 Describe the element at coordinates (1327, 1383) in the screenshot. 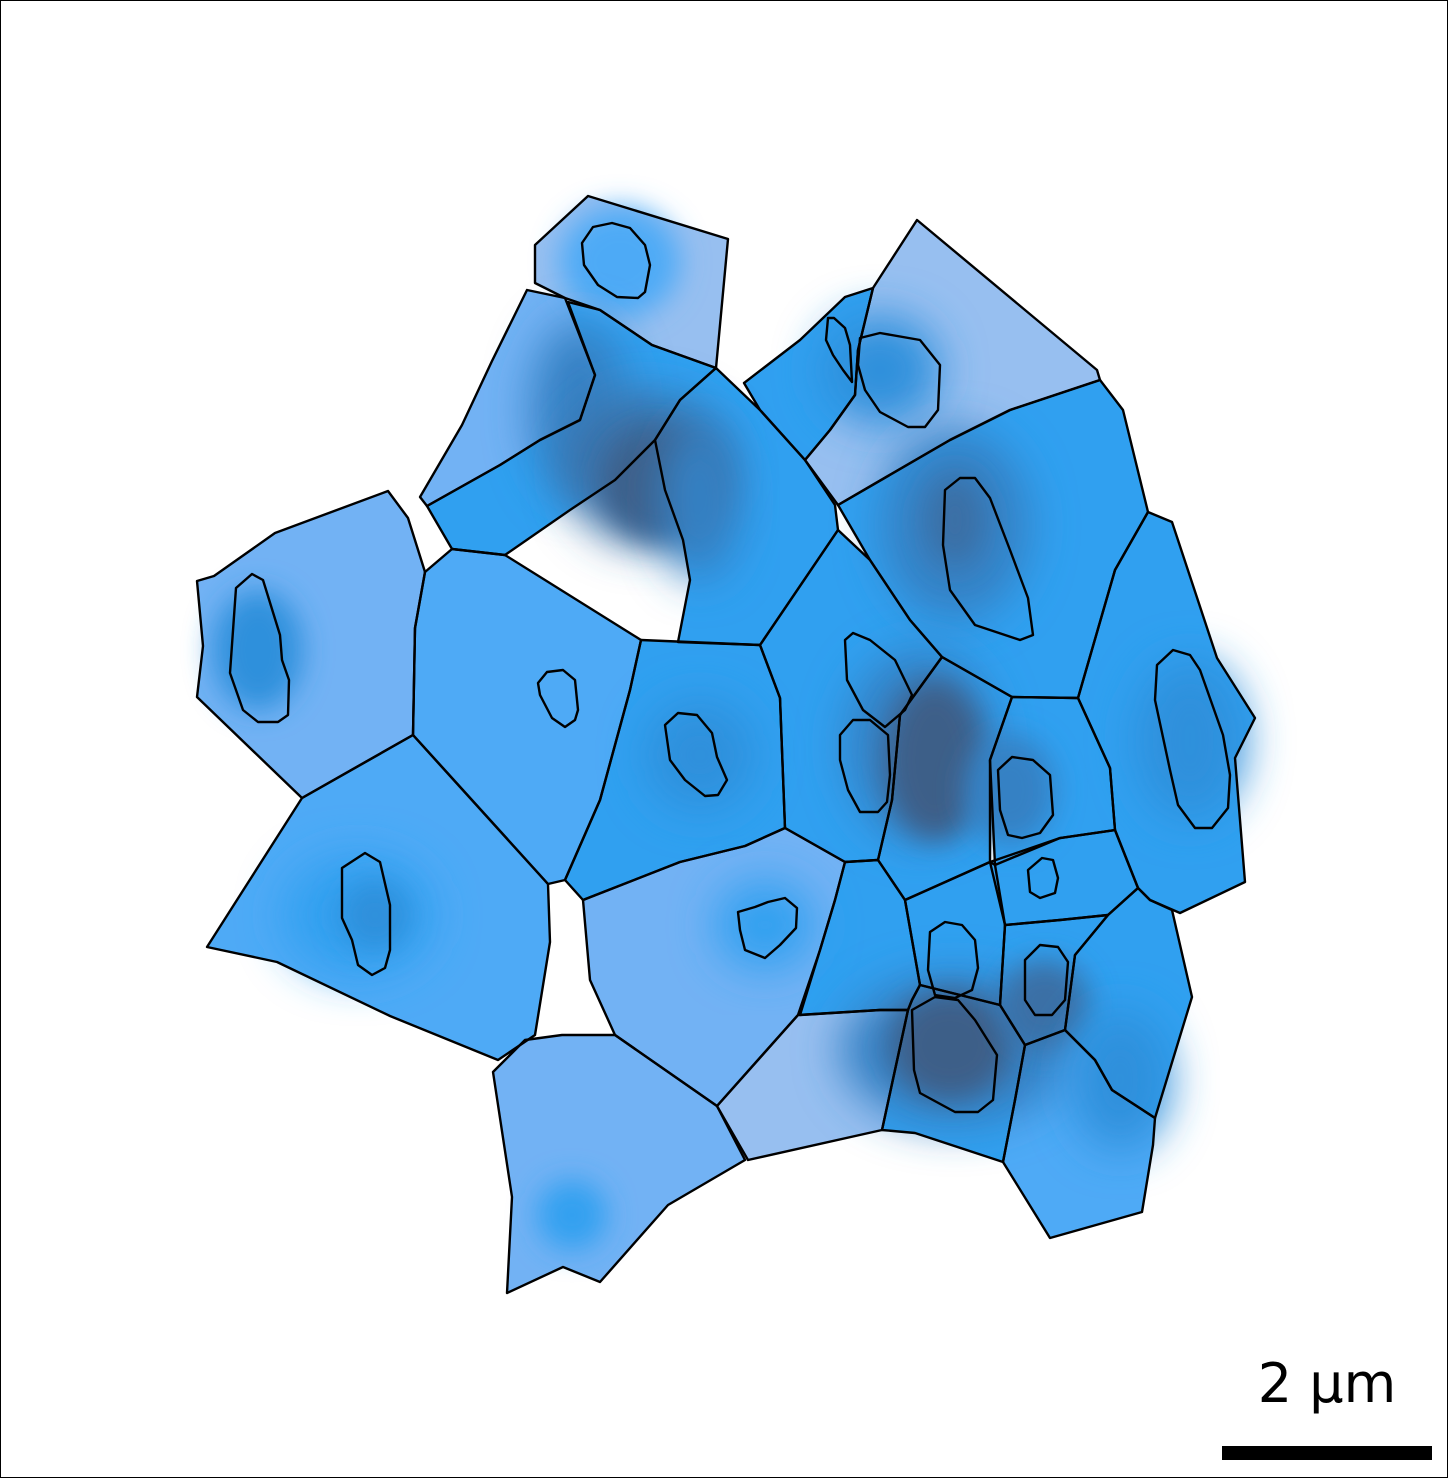

I see `scale-bar-label: 2 µm` at that location.